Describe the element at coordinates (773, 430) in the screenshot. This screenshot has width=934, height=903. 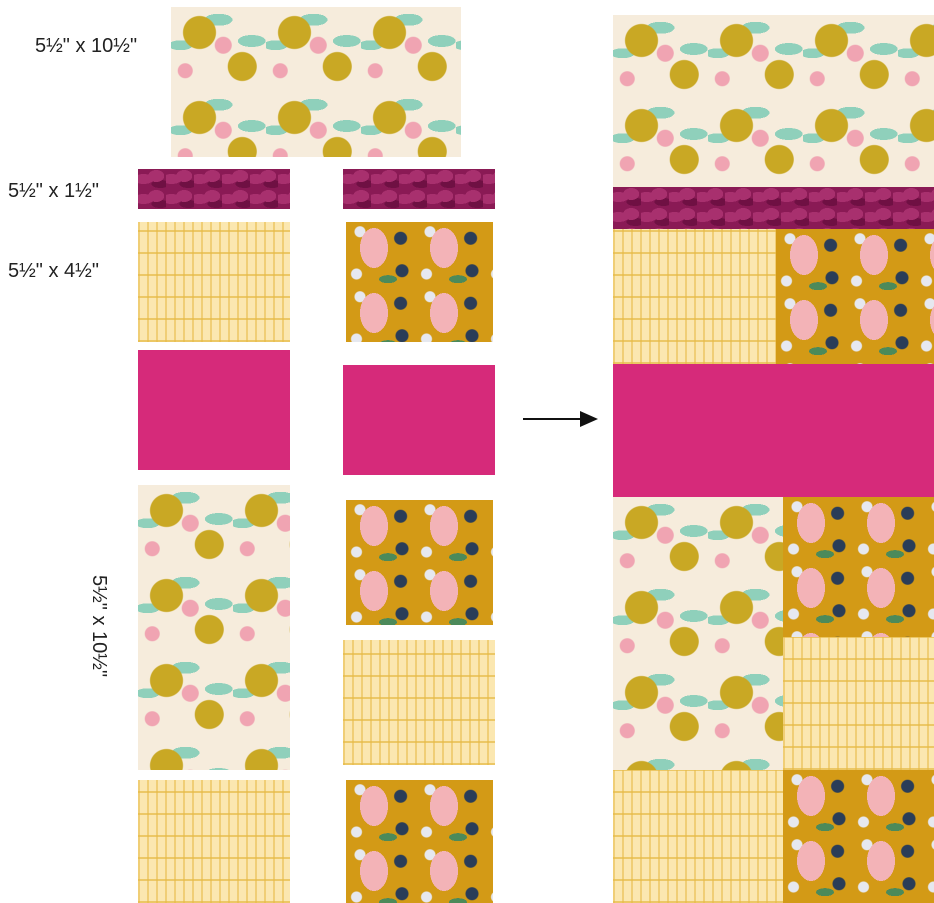
I see `assembled-posters` at that location.